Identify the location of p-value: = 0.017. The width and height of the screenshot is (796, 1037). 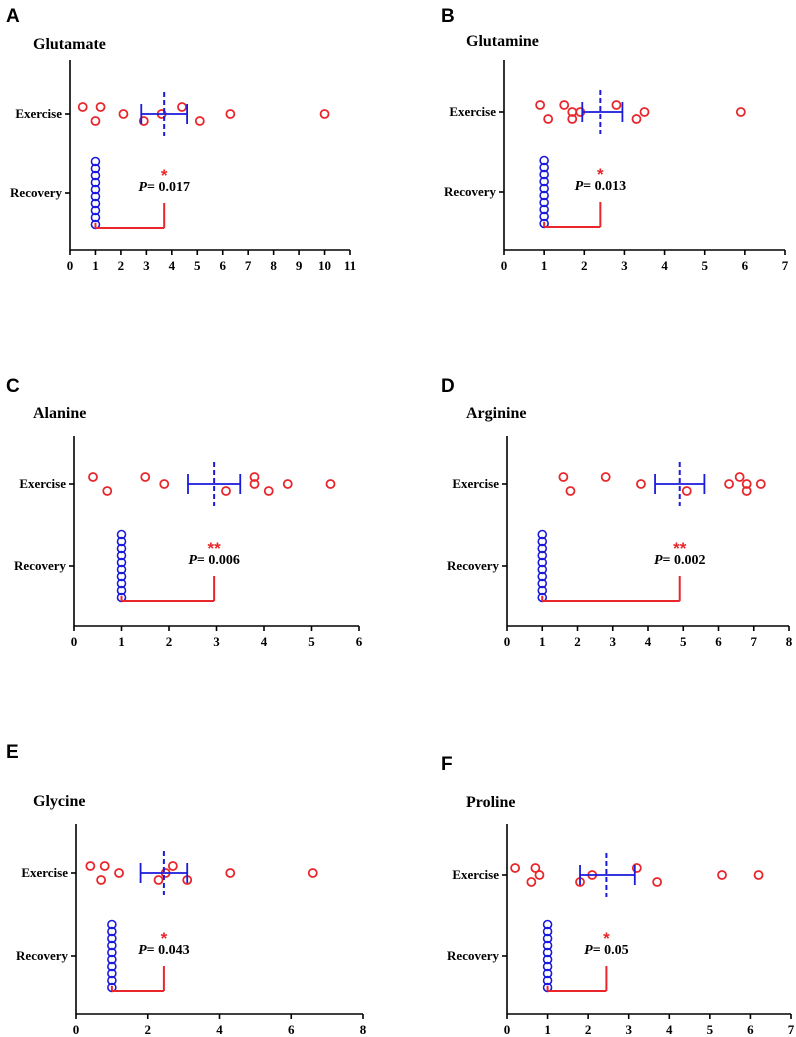
(168, 187).